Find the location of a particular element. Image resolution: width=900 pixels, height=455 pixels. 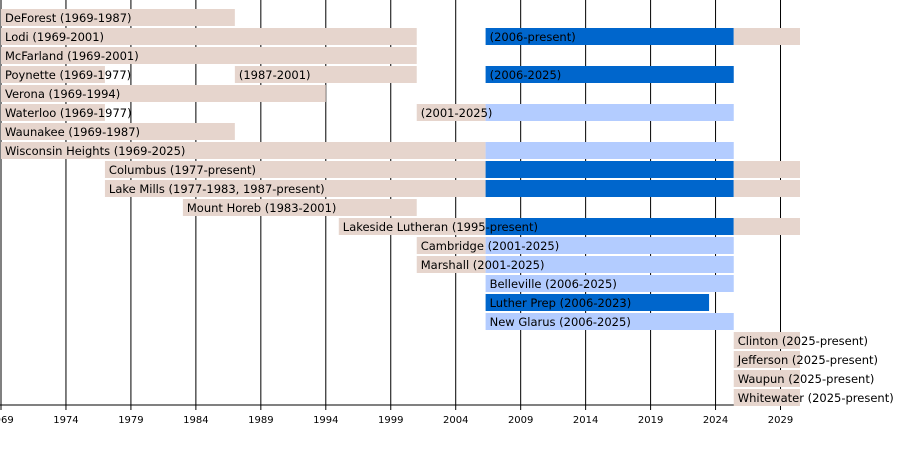

segment-label: Lakeside Lutheran (1995-present) is located at coordinates (440, 227).